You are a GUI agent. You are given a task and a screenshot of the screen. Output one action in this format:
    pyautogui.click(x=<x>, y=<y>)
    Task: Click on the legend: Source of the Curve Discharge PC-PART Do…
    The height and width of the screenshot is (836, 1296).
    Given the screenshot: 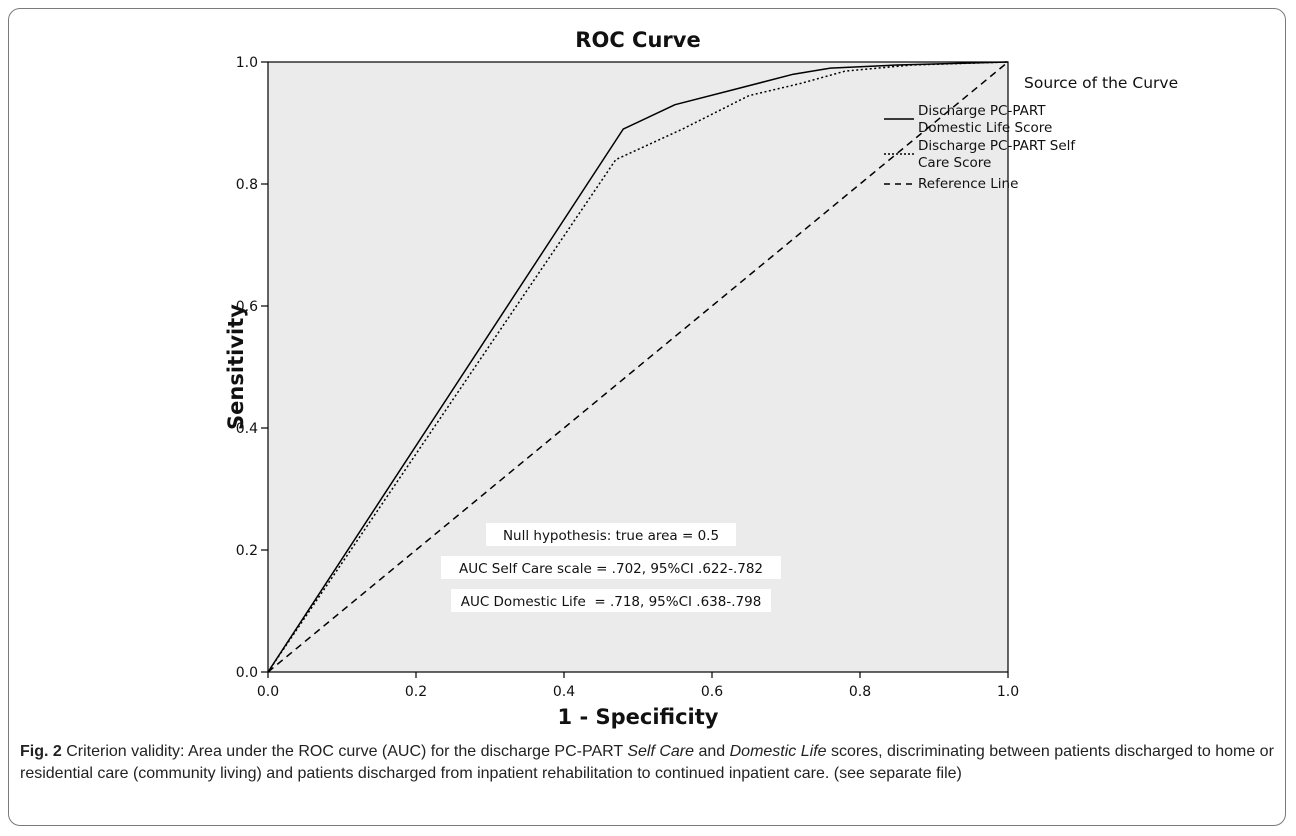 What is the action you would take?
    pyautogui.click(x=1031, y=133)
    